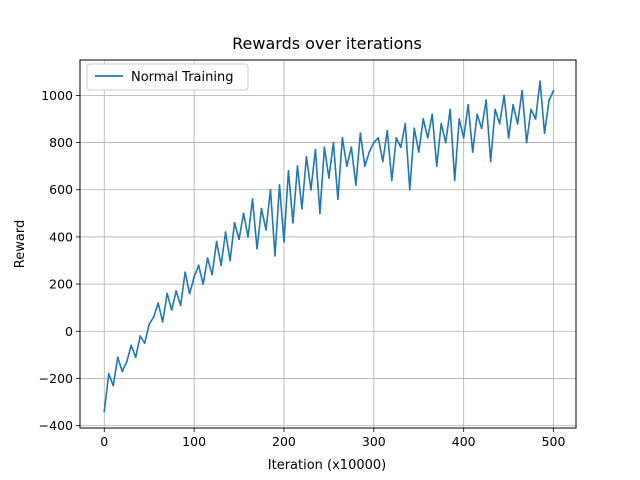  What do you see at coordinates (327, 43) in the screenshot?
I see `chart-title: Rewards over iterations` at bounding box center [327, 43].